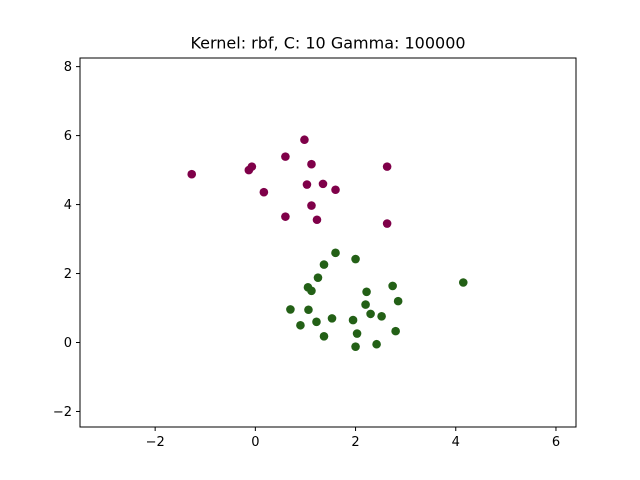 The height and width of the screenshot is (480, 640). What do you see at coordinates (456, 442) in the screenshot?
I see `x-tick-label-3: 4` at bounding box center [456, 442].